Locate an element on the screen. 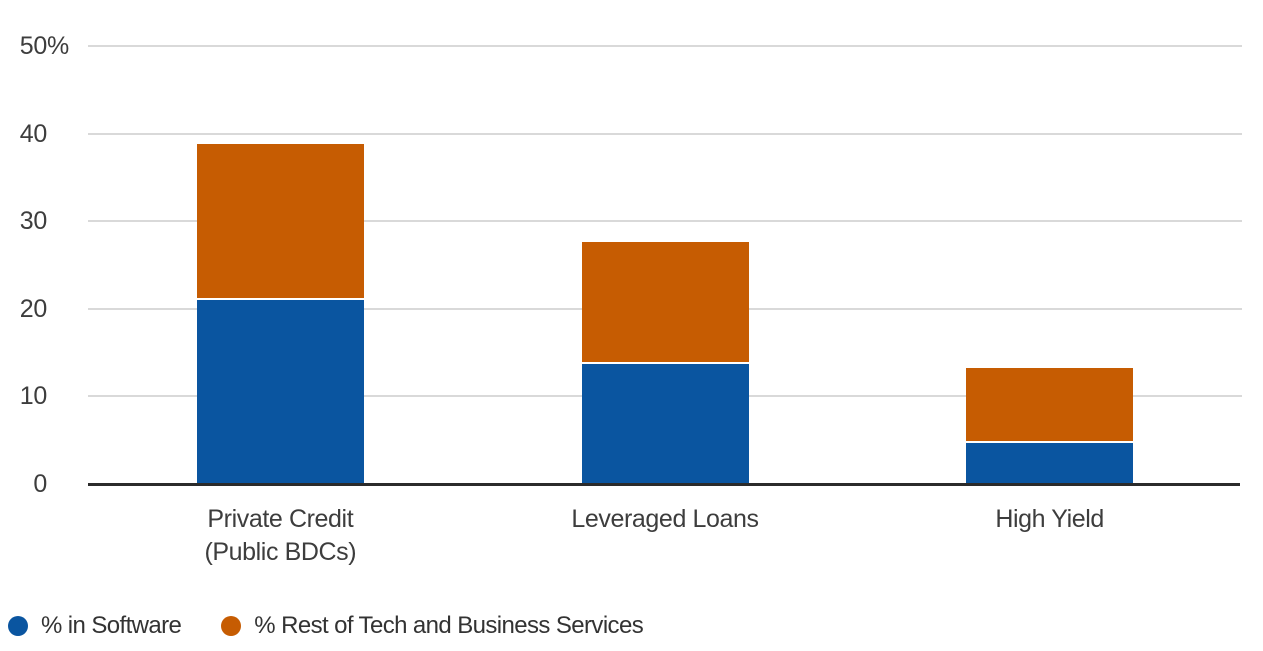  legend-label: % in Software is located at coordinates (111, 625).